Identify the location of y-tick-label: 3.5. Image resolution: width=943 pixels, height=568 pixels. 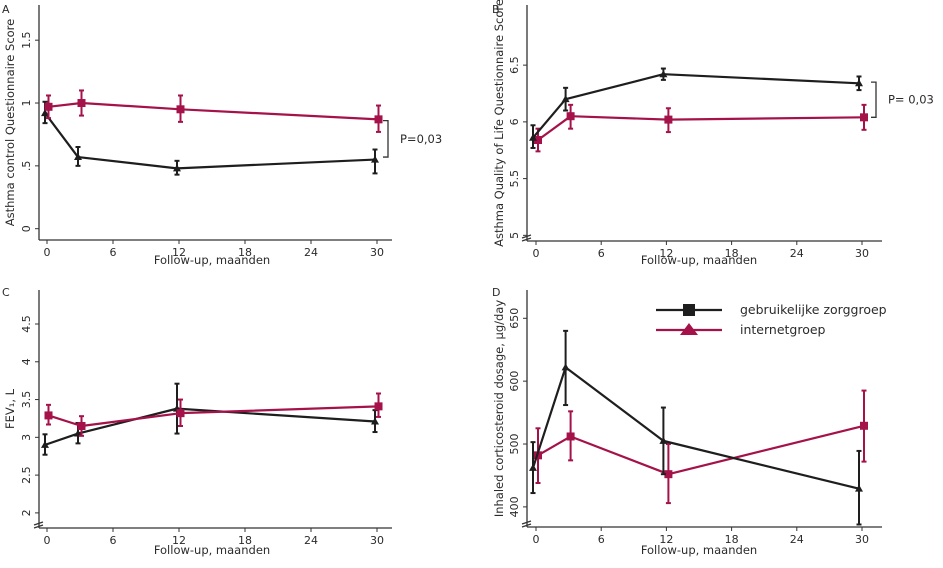
(26, 400).